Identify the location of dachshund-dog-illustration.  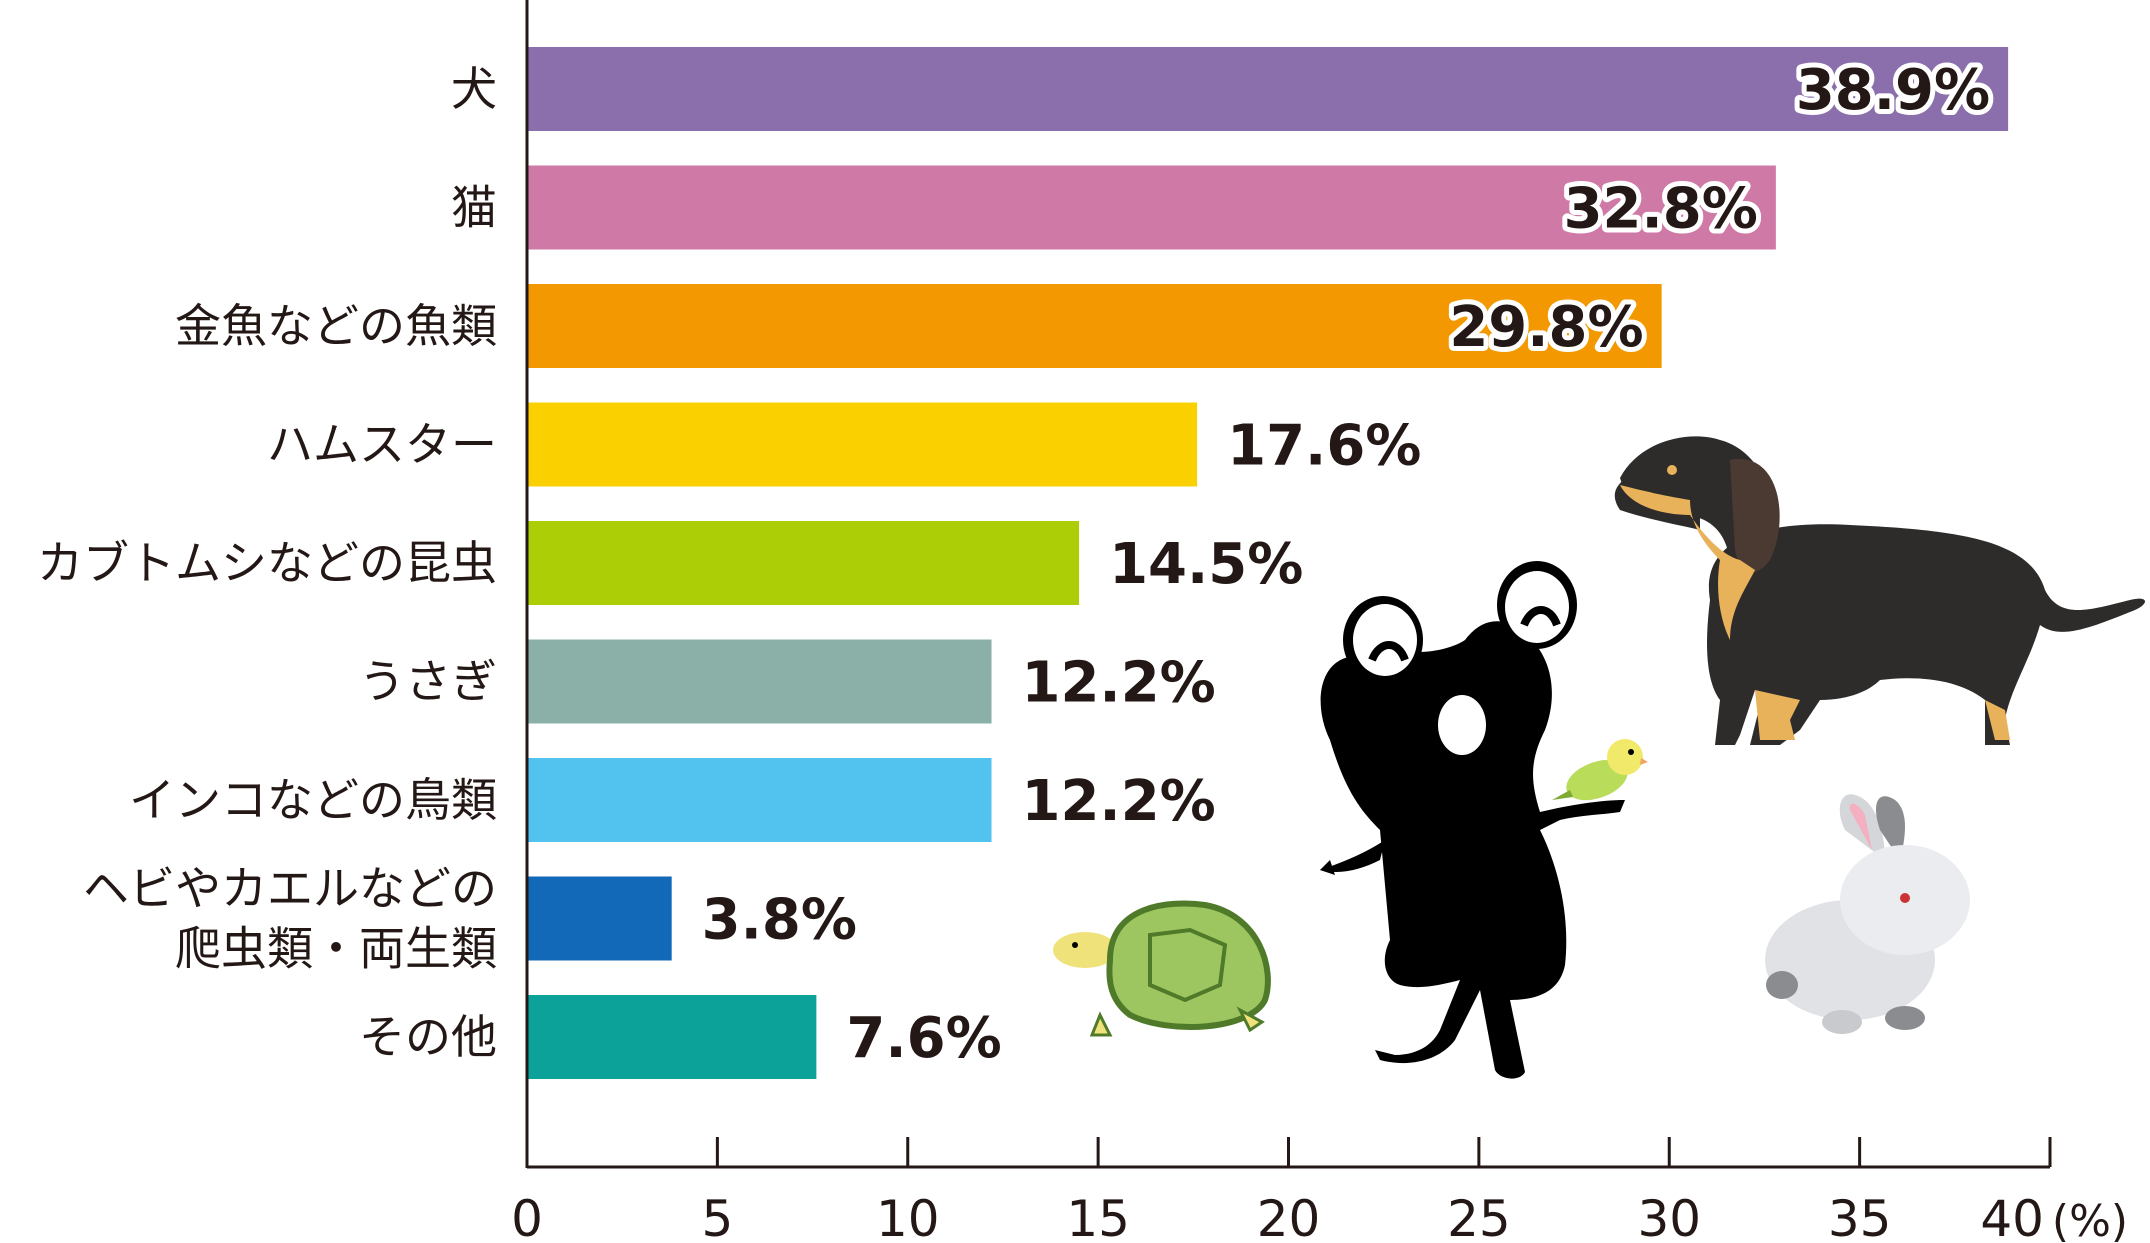
(1879, 590).